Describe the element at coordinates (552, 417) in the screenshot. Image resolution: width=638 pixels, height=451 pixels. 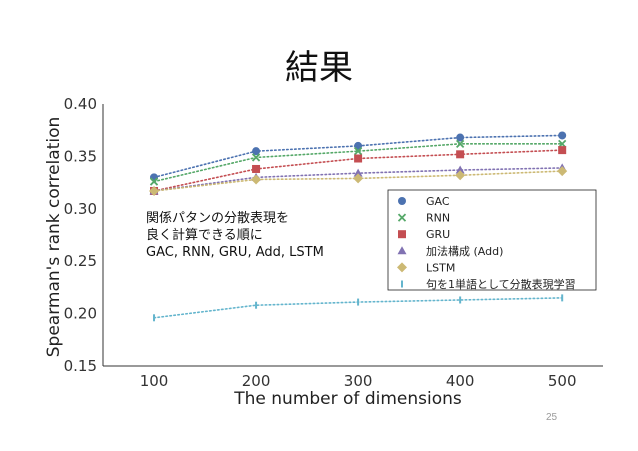
I see `page-number: 25` at that location.